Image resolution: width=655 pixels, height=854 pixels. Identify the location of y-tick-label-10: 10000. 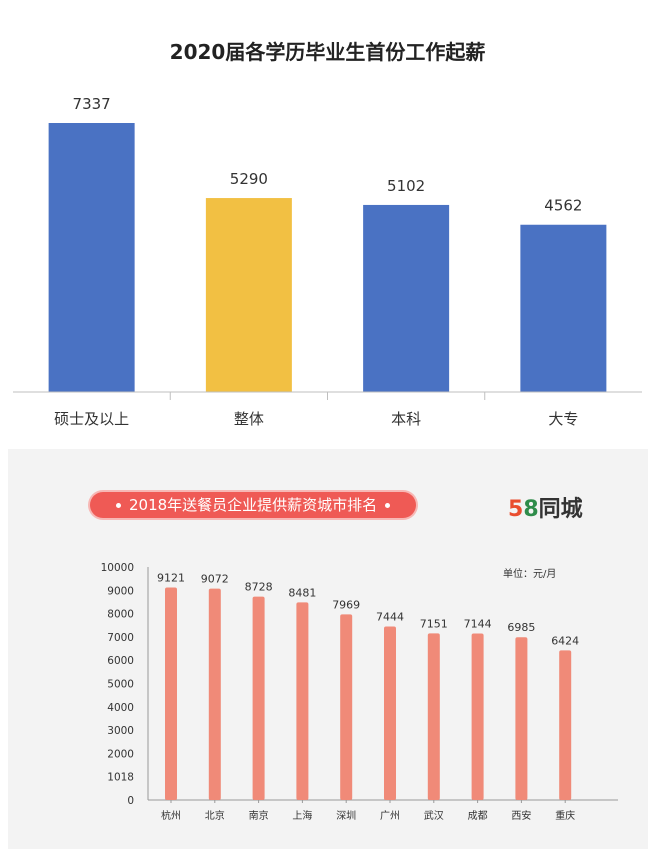
(117, 568).